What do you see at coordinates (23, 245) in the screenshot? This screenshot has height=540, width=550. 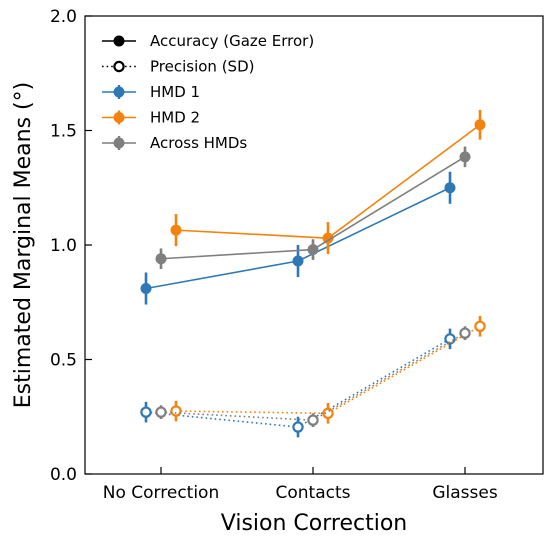 I see `y-axis-label: Estimated Marginal Means (°)` at bounding box center [23, 245].